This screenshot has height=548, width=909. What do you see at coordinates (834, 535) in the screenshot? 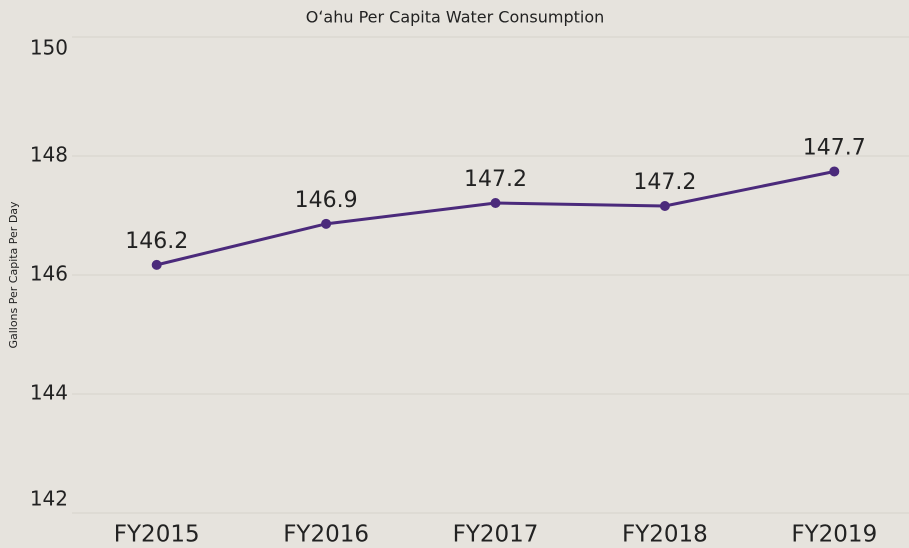
I see `x-tick-label: FY2019` at bounding box center [834, 535].